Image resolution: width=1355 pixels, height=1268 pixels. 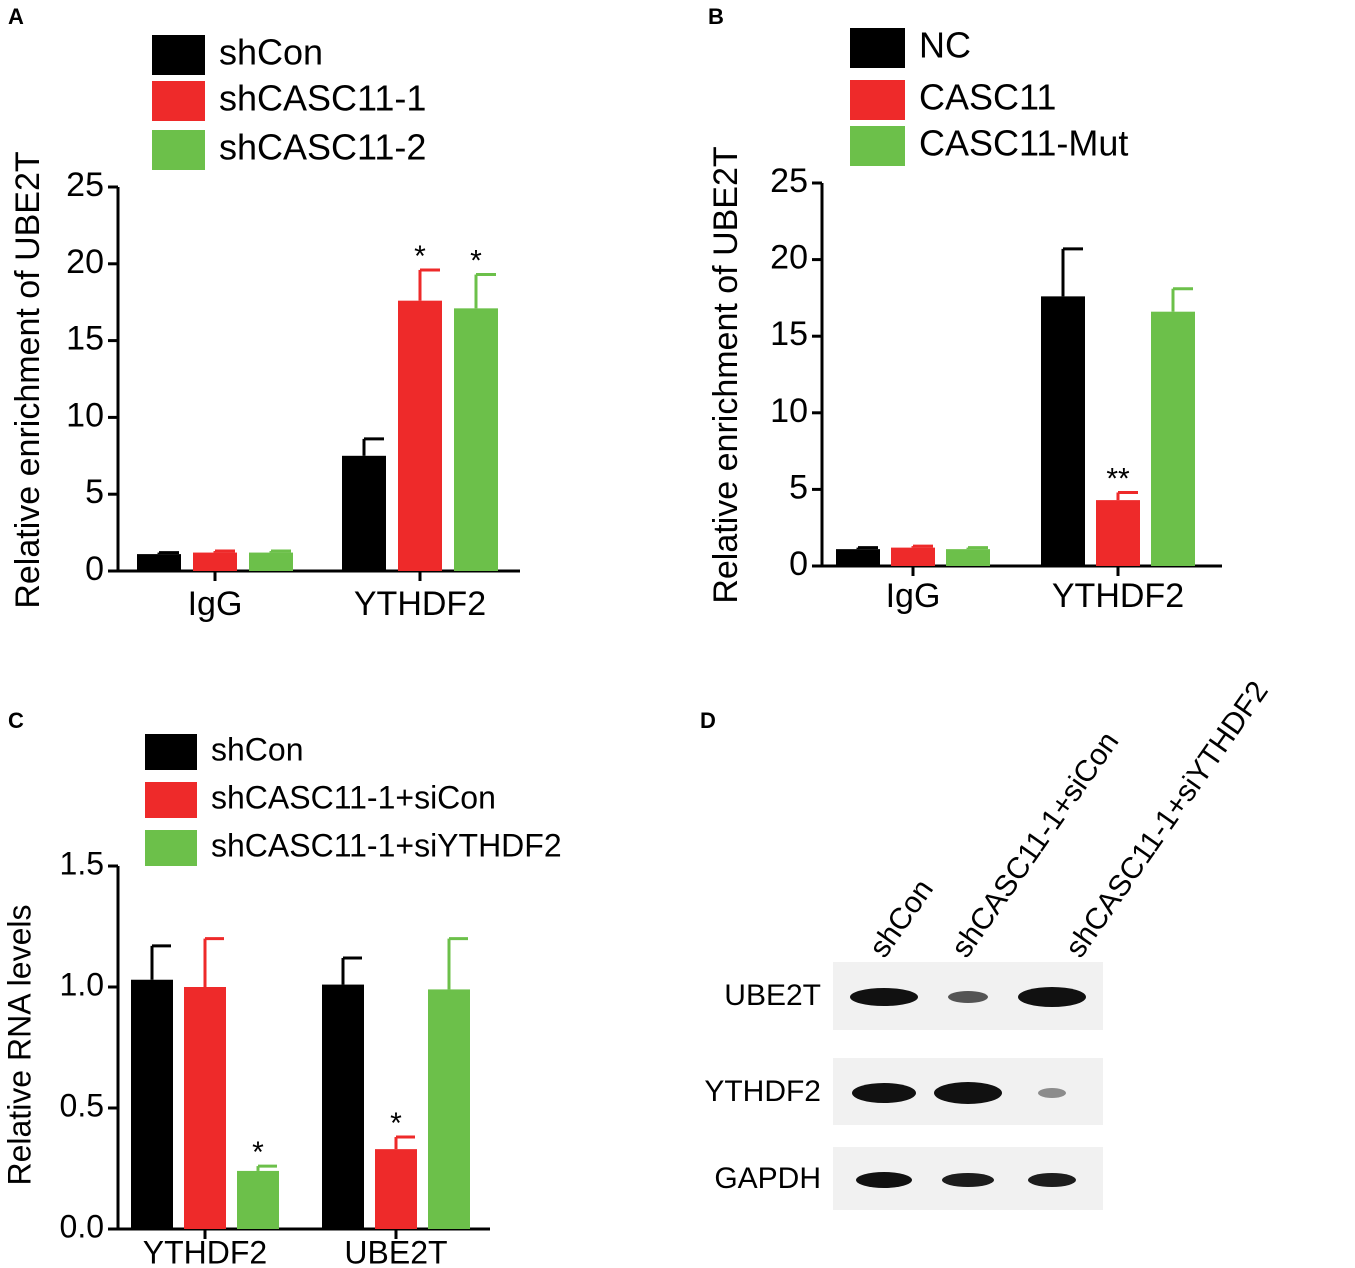 What do you see at coordinates (708, 720) in the screenshot?
I see `panel-letter: D` at bounding box center [708, 720].